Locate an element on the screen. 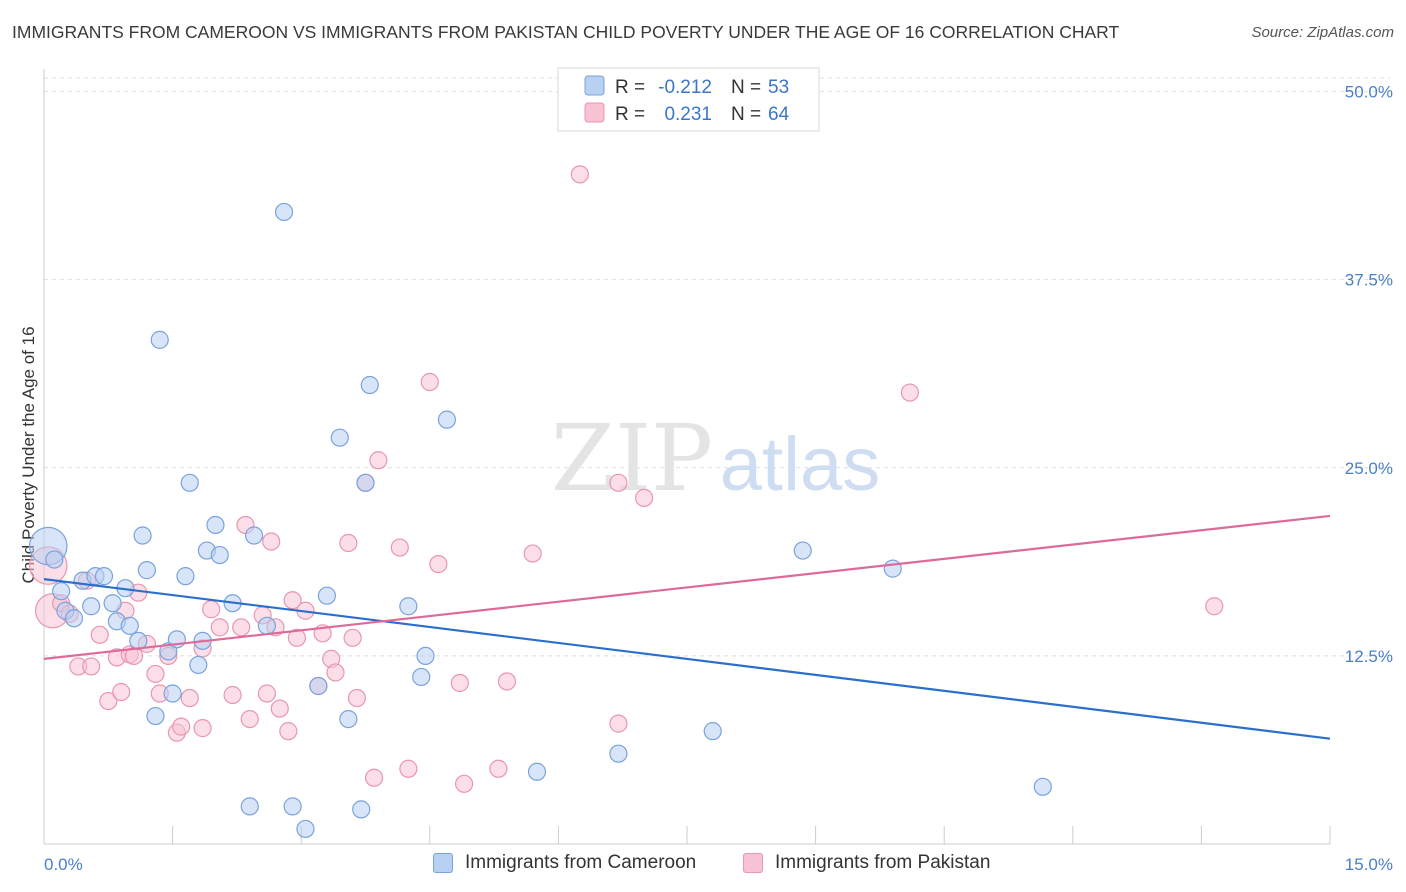 This screenshot has width=1406, height=892. legend-swatch-pakistan is located at coordinates (753, 863).